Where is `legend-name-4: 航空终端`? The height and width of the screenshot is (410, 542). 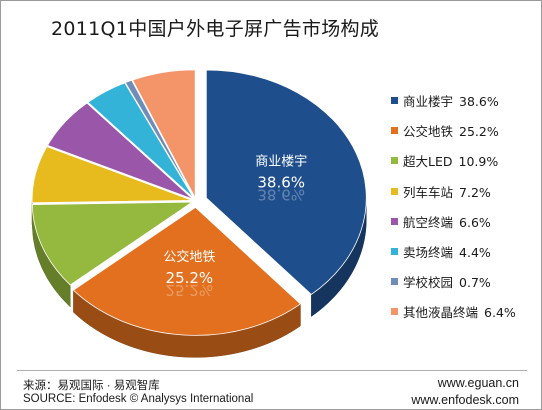 legend-name-4: 航空终端 is located at coordinates (428, 222).